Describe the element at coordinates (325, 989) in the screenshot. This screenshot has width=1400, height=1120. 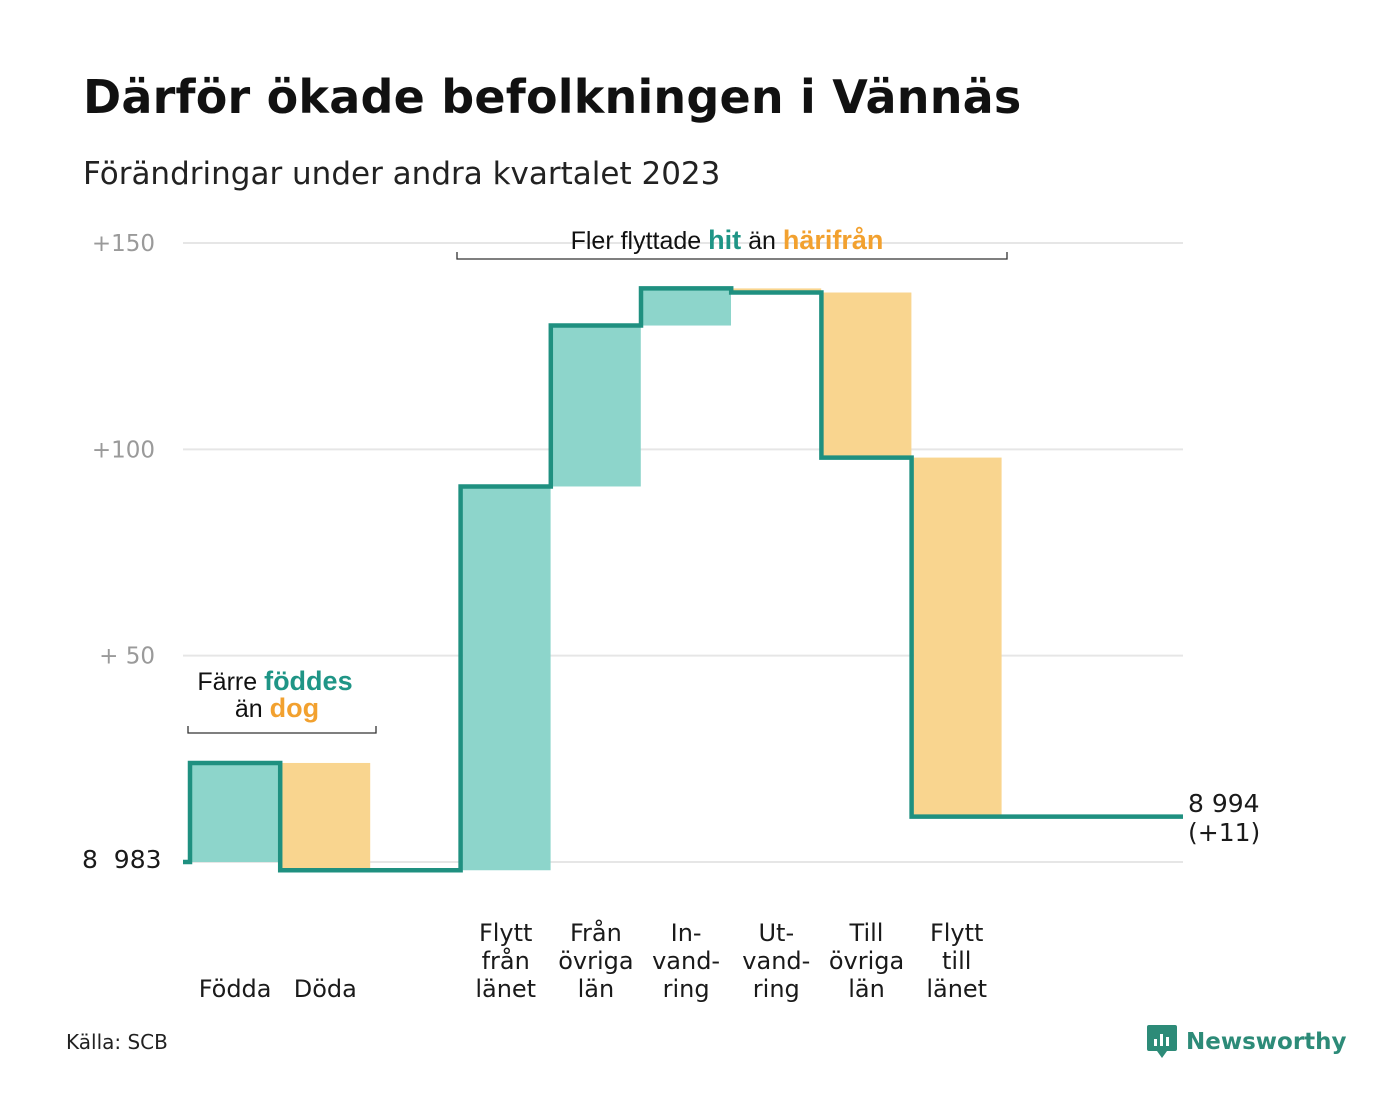
I see `category-label-döda: Döda` at that location.